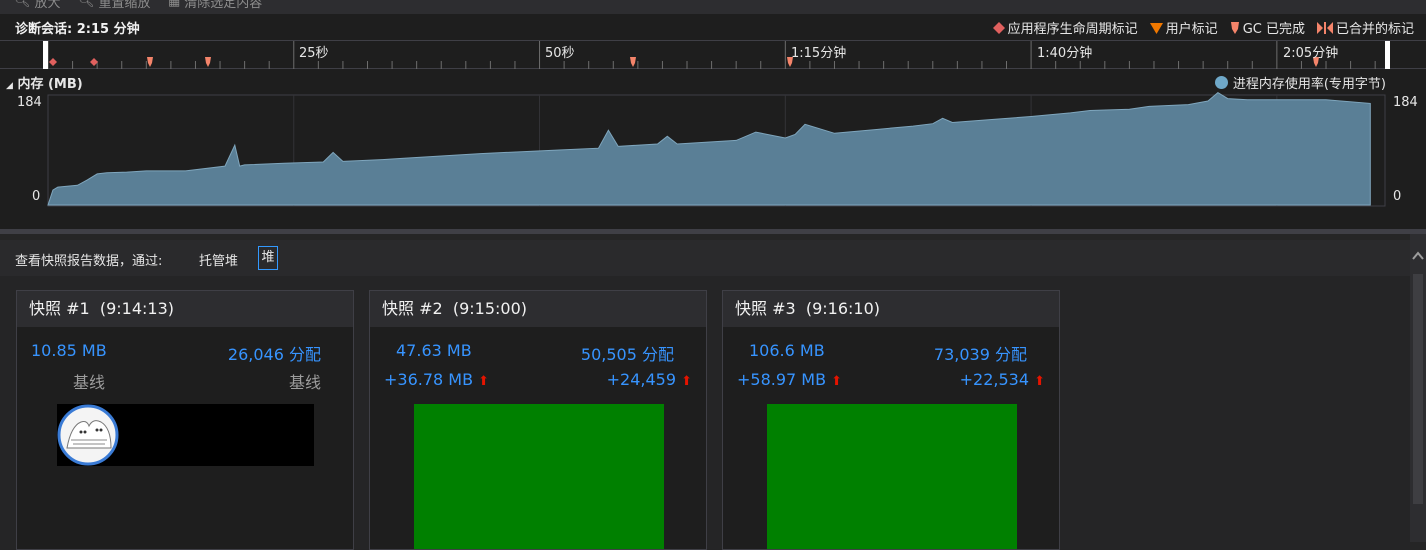 The height and width of the screenshot is (550, 1426). What do you see at coordinates (124, 5) in the screenshot?
I see `reset-zoom-label: 重置缩放` at bounding box center [124, 5].